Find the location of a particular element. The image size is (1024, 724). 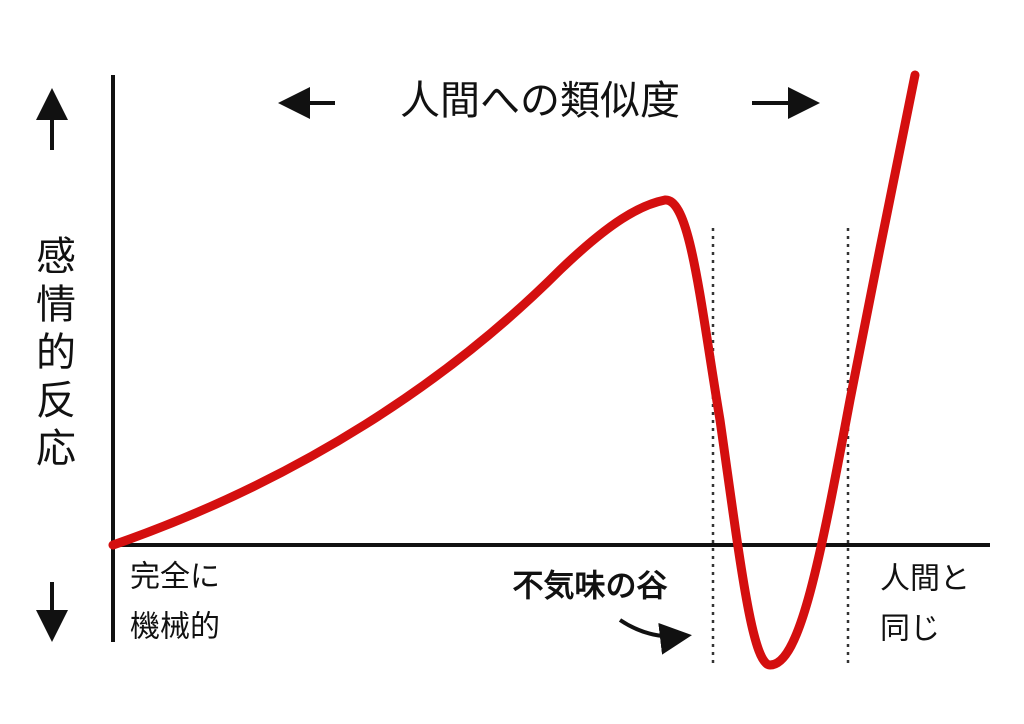

valley-arrow is located at coordinates (655, 636).